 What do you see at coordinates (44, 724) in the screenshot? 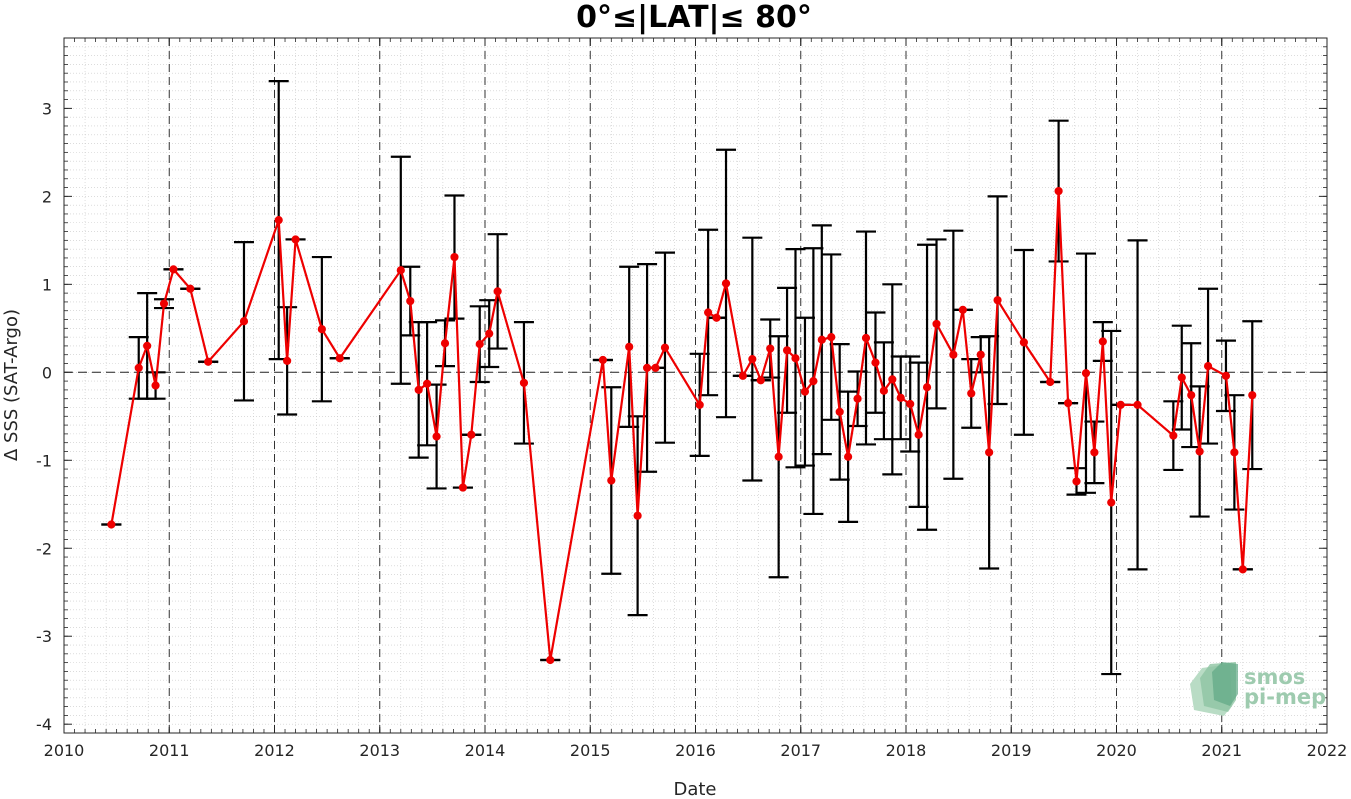
I see `y-tick-label: -4` at bounding box center [44, 724].